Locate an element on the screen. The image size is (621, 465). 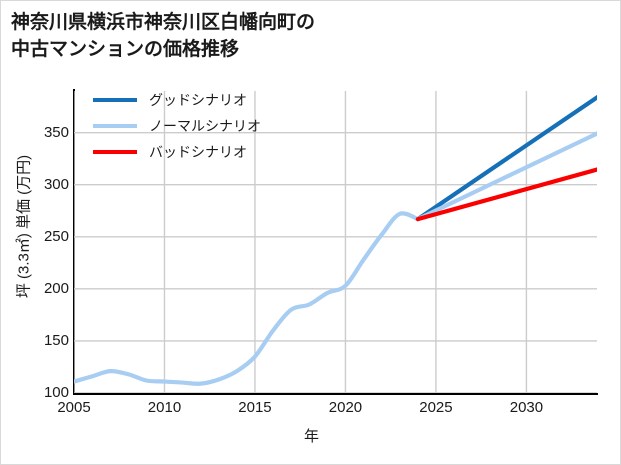
legend-label: グッドシナリオ is located at coordinates (198, 100).